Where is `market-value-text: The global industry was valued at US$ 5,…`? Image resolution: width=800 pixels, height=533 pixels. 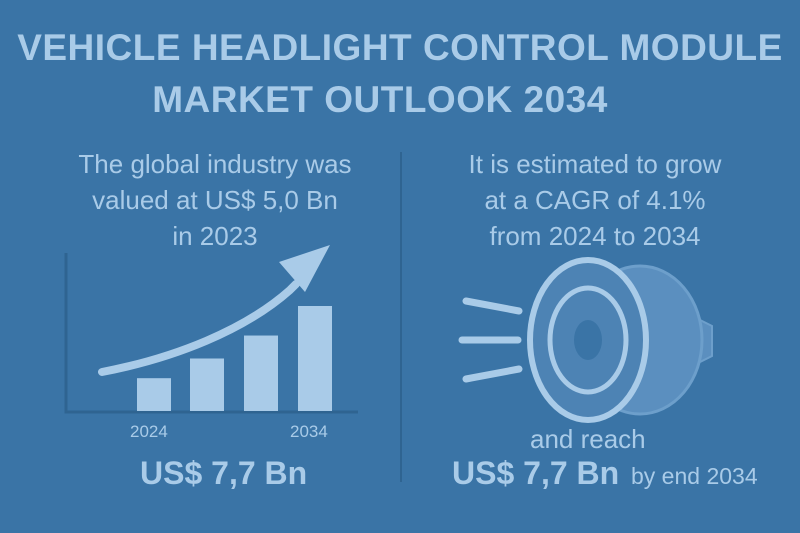
market-value-text: The global industry was valued at US$ 5,… is located at coordinates (215, 200).